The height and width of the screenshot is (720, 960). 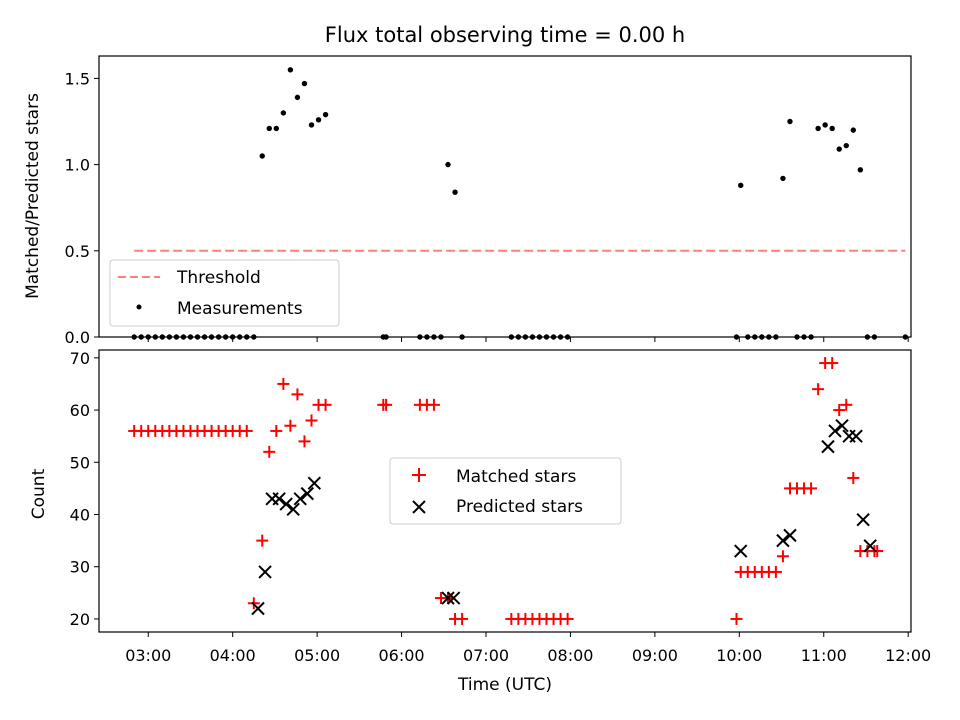 I want to click on legend-matched-label: Matched stars, so click(x=516, y=477).